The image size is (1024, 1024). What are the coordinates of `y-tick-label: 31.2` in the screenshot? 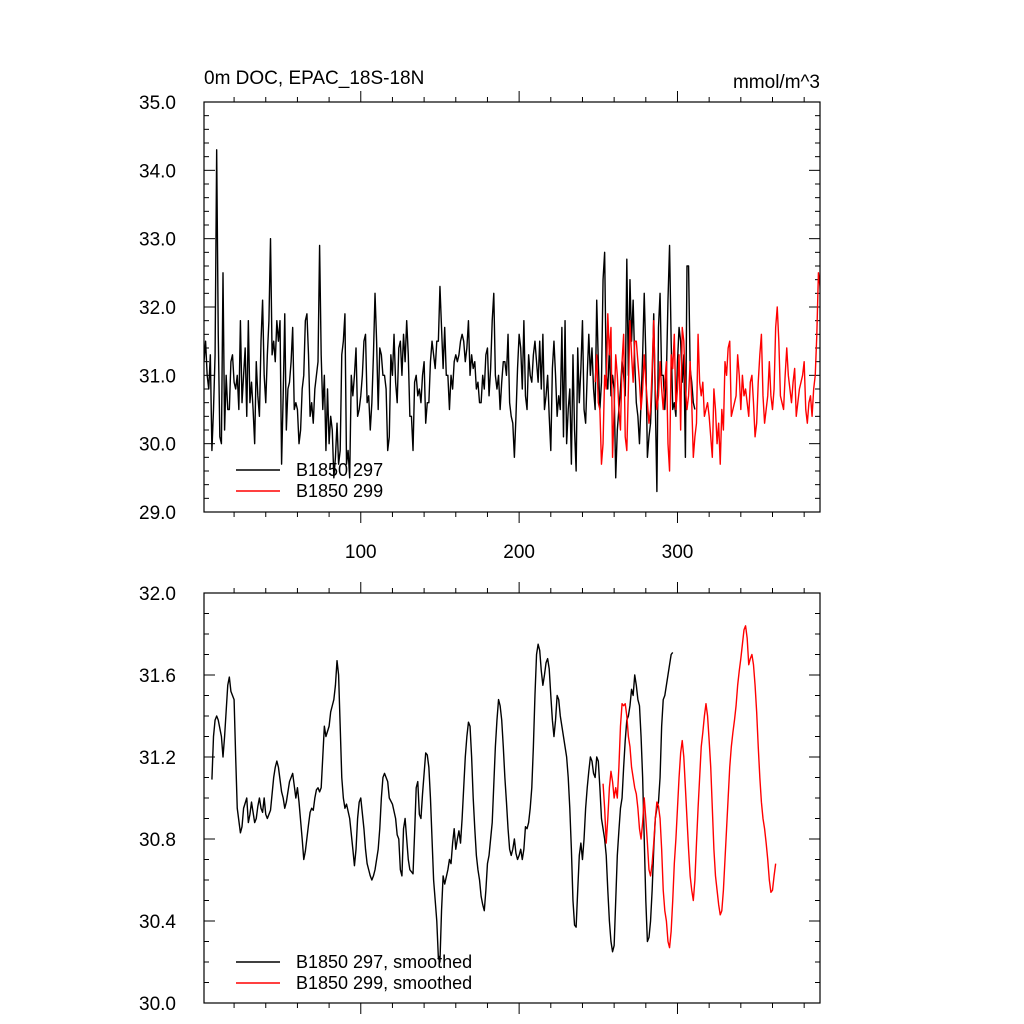 It's located at (157, 758).